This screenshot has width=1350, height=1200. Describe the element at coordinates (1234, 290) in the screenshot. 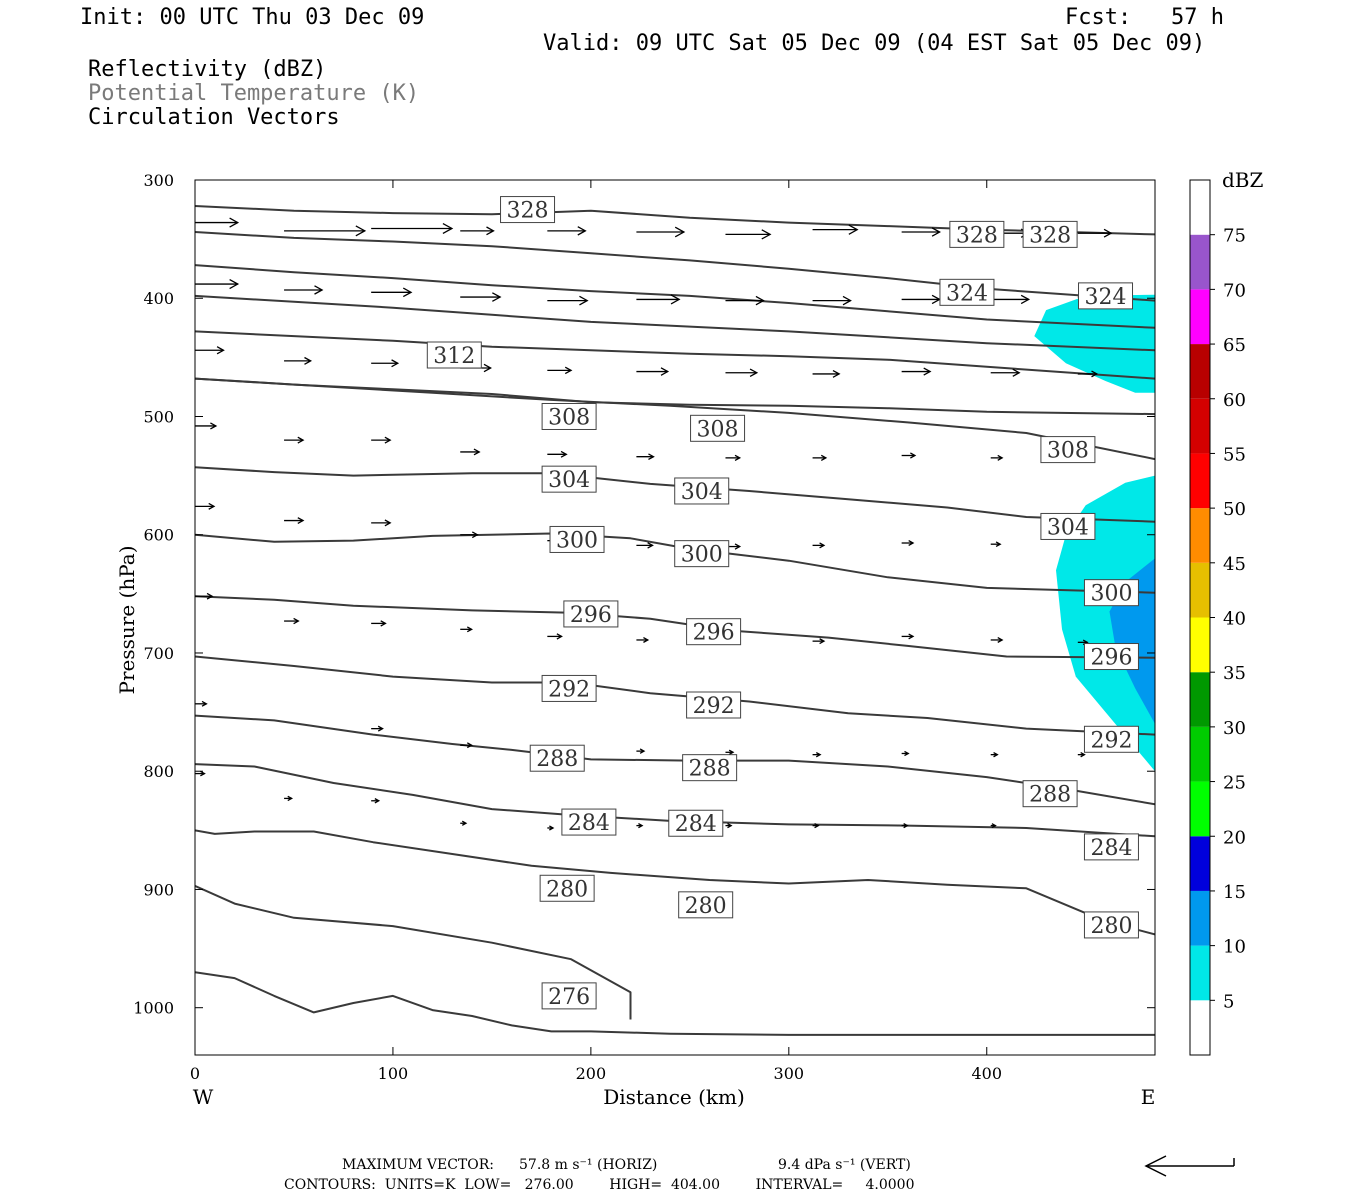

I see `colorbar-label: 70` at that location.